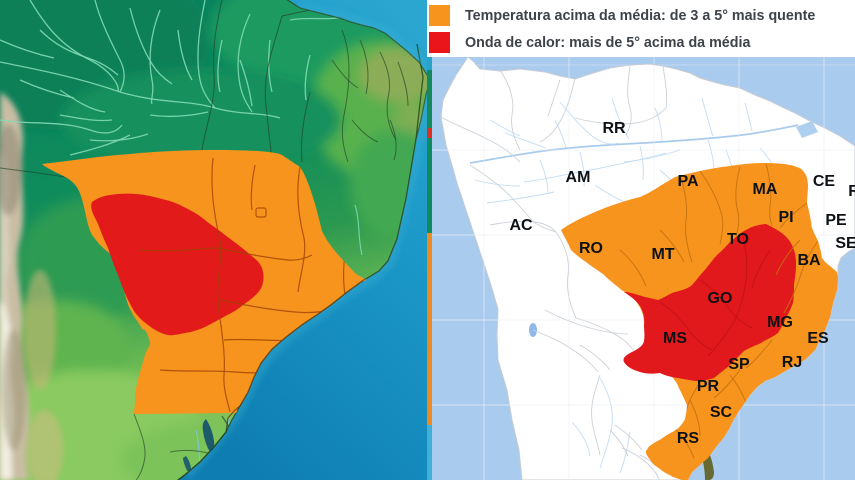 Image resolution: width=855 pixels, height=480 pixels. Describe the element at coordinates (818, 338) in the screenshot. I see `svg-text: ES` at that location.